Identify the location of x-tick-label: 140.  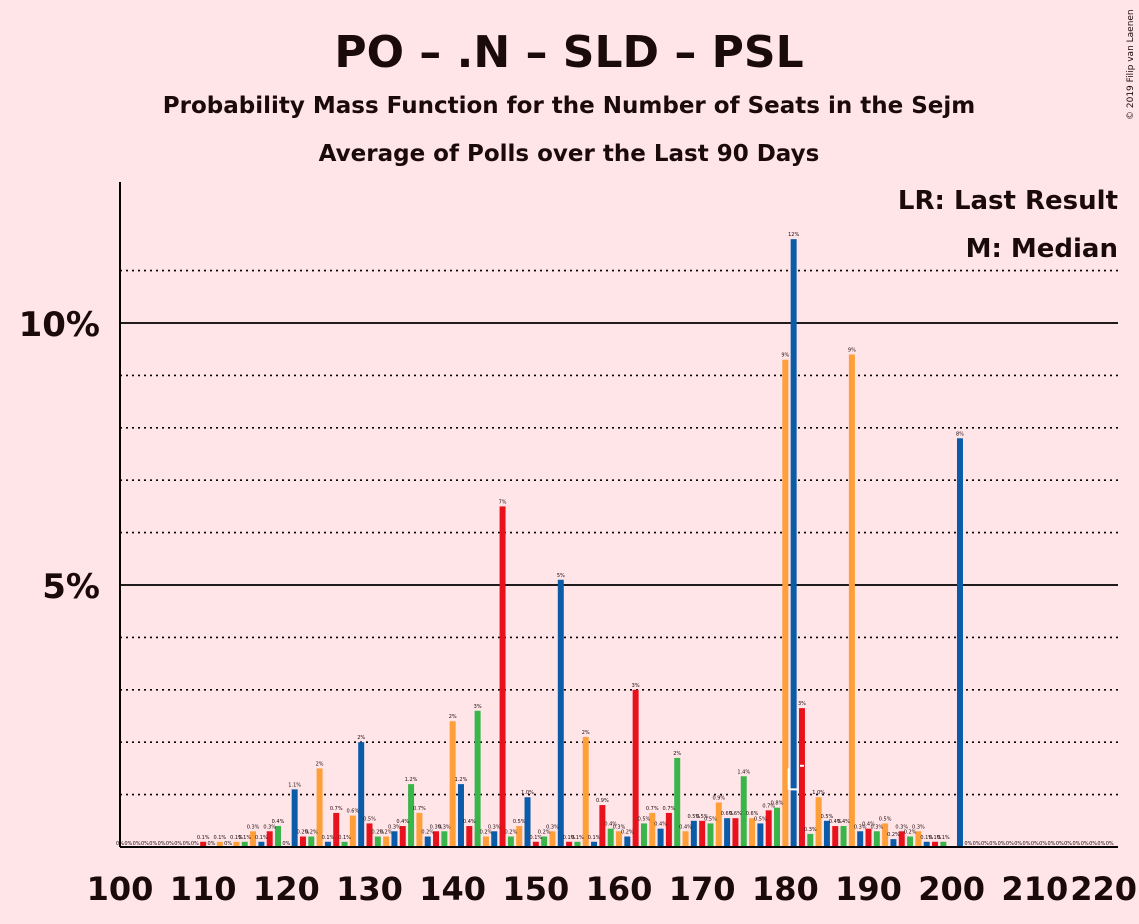
(452, 889).